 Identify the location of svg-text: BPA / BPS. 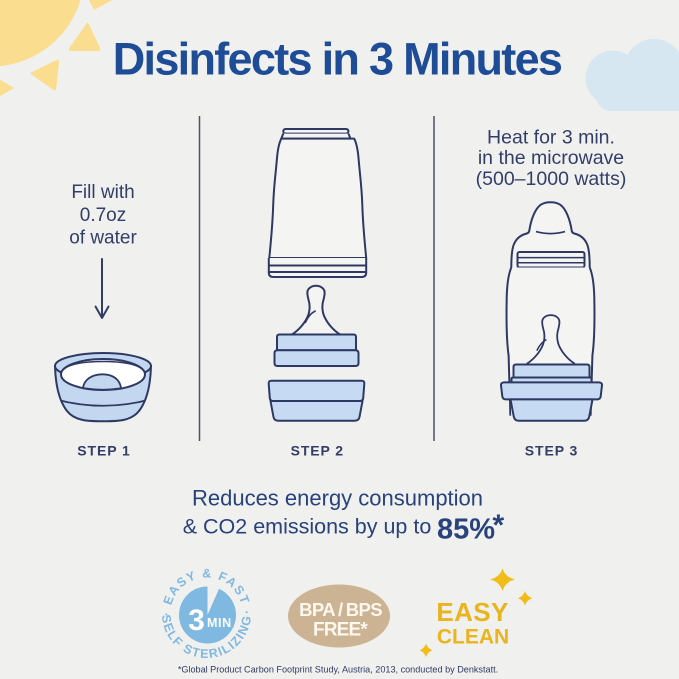
(340, 609).